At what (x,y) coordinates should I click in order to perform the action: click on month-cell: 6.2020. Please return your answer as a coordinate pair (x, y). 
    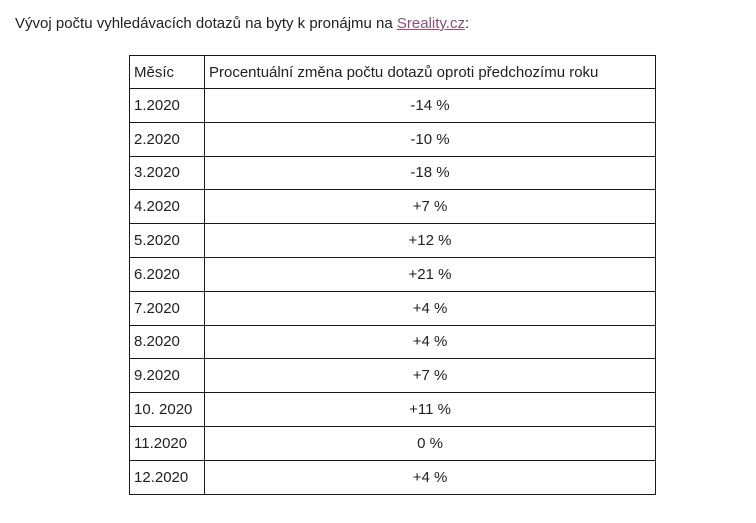
    Looking at the image, I should click on (167, 274).